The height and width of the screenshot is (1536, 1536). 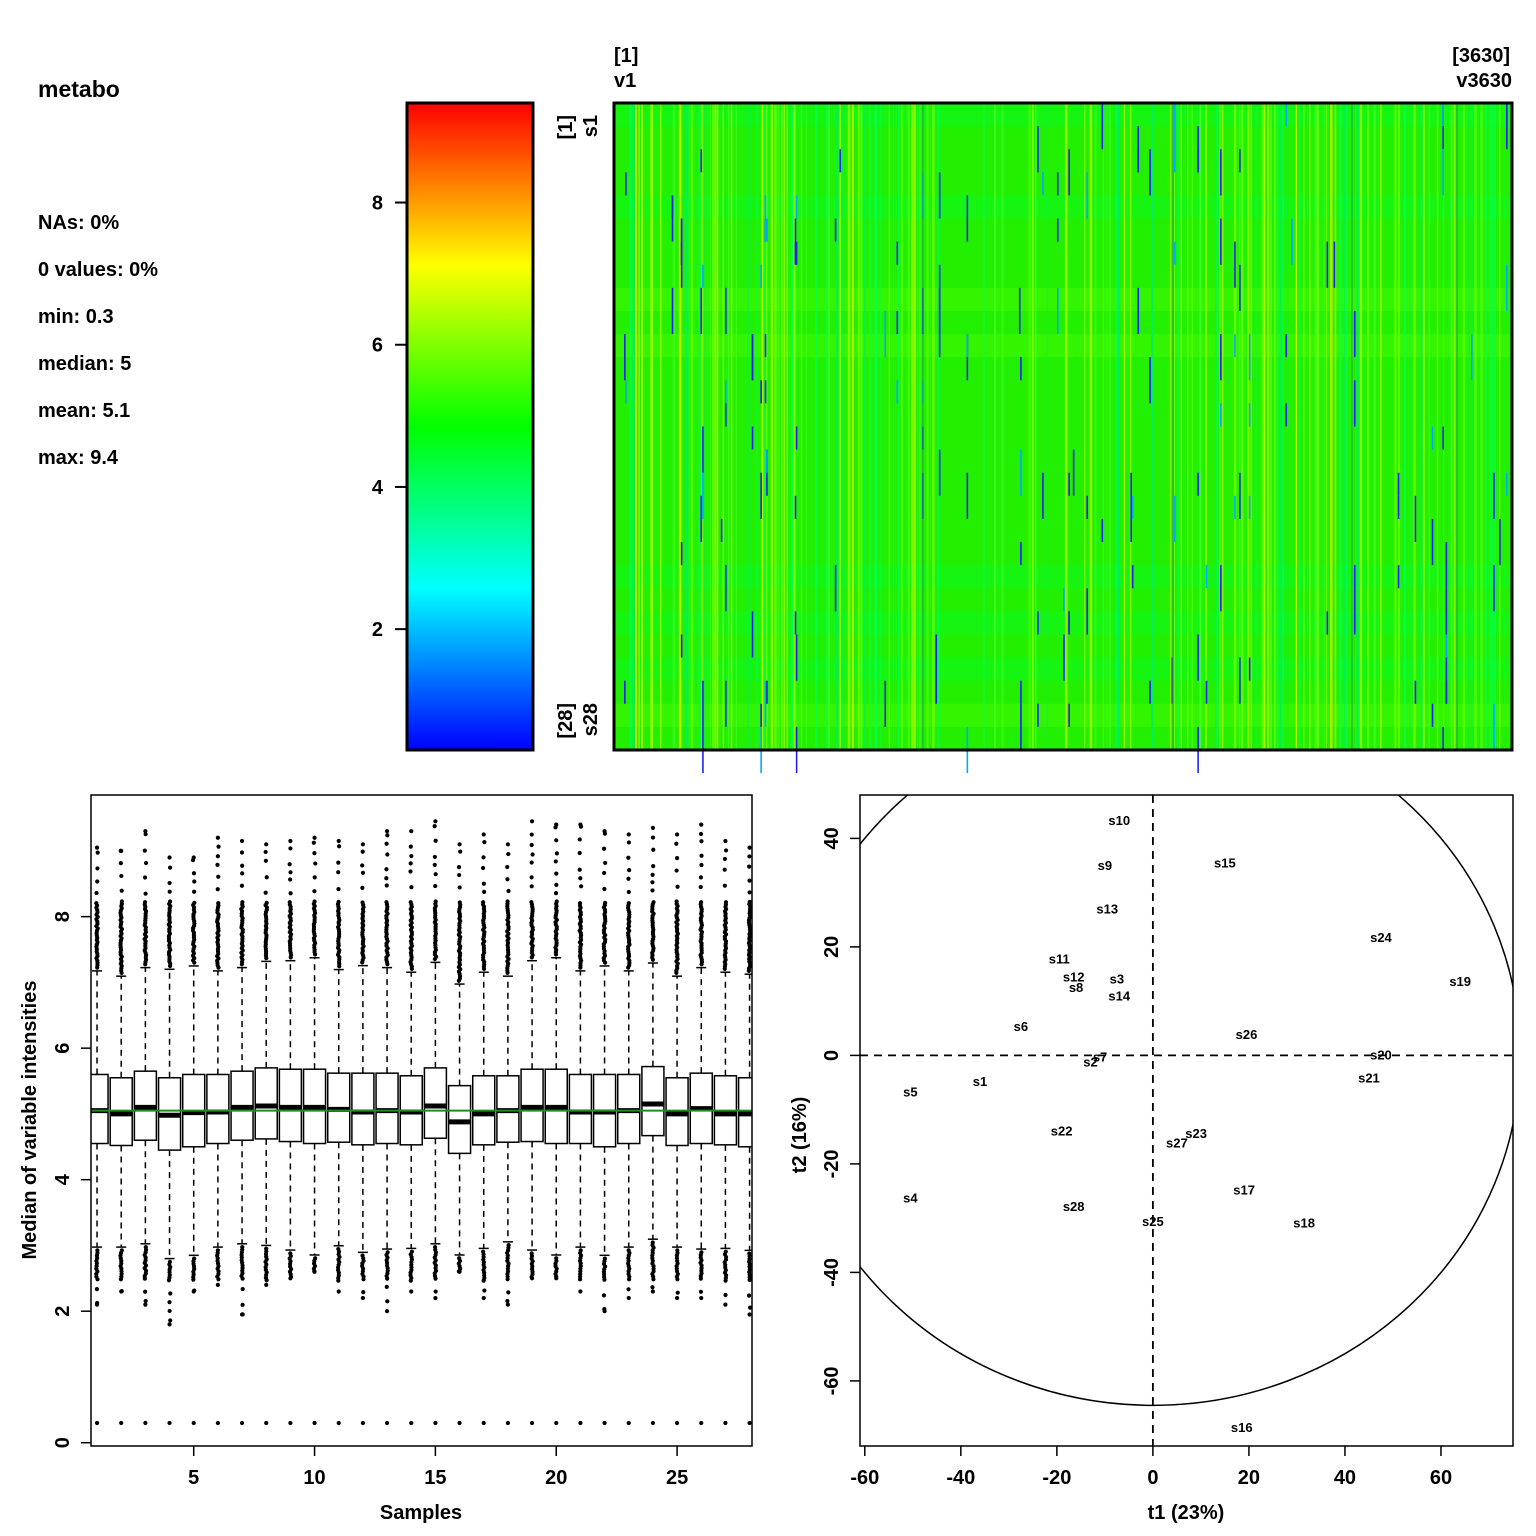 I want to click on score-point-label: s5, so click(x=910, y=1092).